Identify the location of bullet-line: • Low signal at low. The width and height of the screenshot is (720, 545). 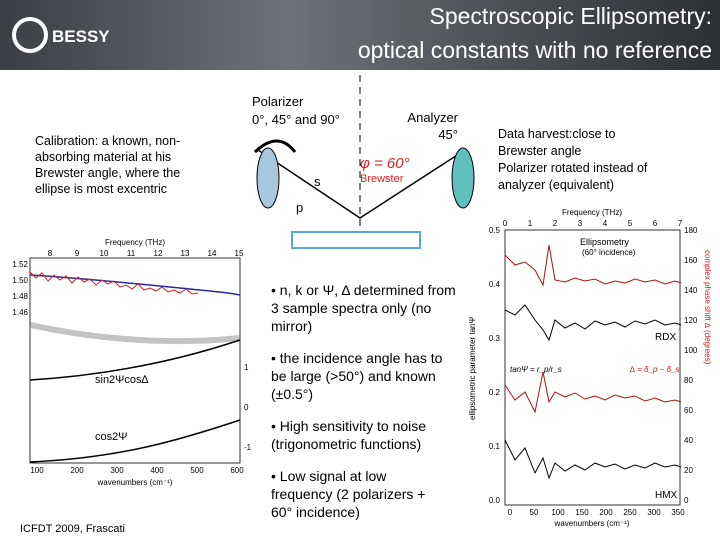
(329, 476).